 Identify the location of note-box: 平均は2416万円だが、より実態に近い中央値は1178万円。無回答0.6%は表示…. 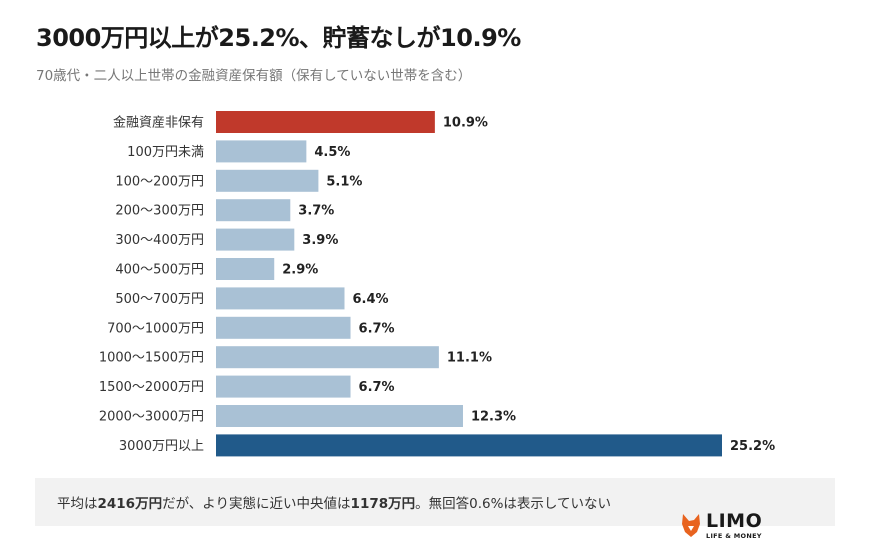
(435, 502).